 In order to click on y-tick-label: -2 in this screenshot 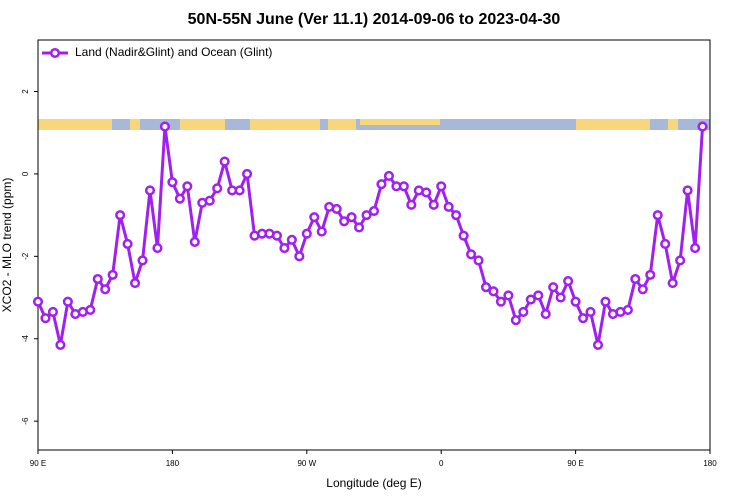, I will do `click(25, 256)`.